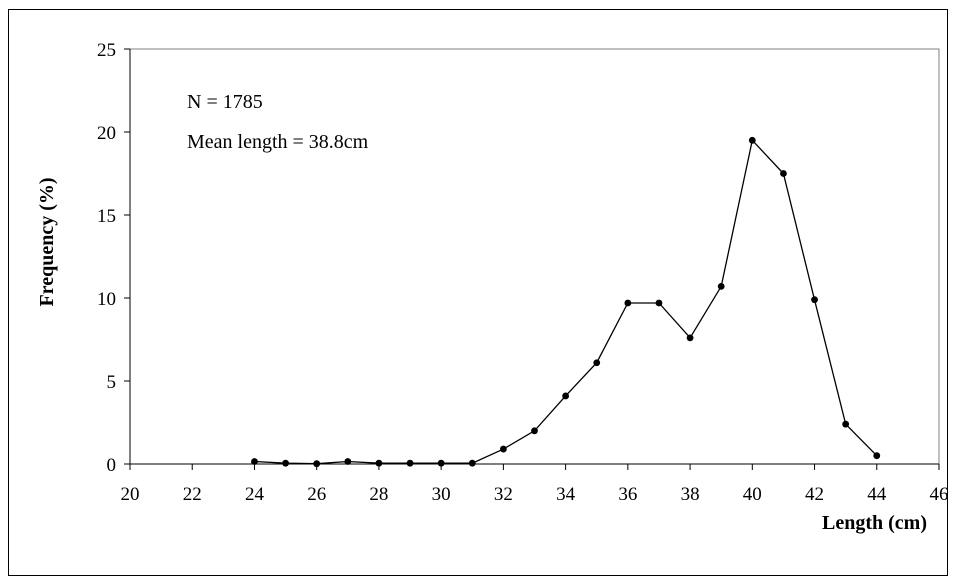 The height and width of the screenshot is (587, 958). I want to click on y-tick-label: 25, so click(106, 50).